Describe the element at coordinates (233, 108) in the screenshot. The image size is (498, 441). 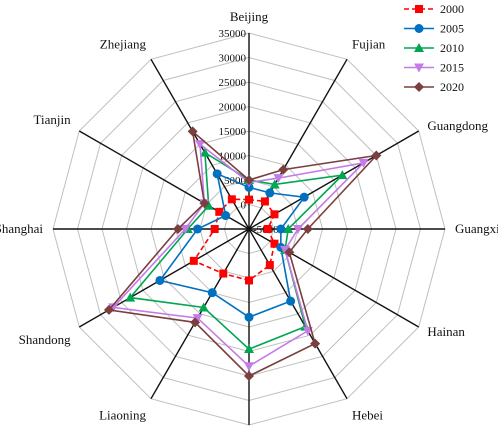
I see `tick-label-20000: 20000` at that location.